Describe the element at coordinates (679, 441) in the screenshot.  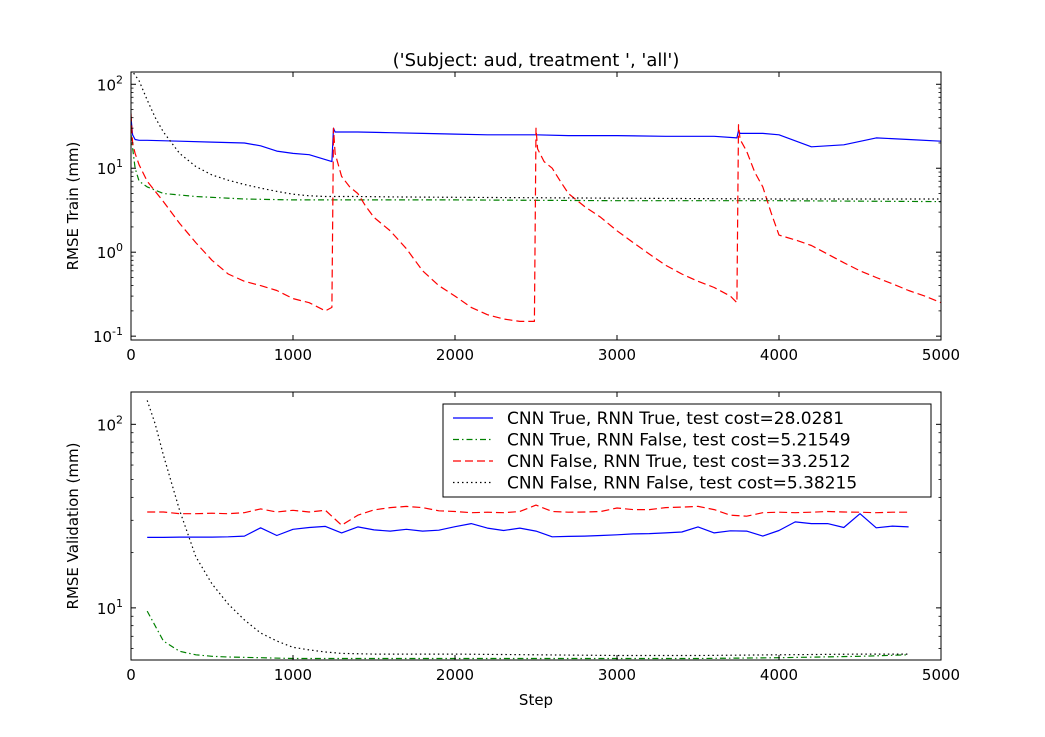
I see `legend-label: CNN True, RNN False, test cost=5.21549` at that location.